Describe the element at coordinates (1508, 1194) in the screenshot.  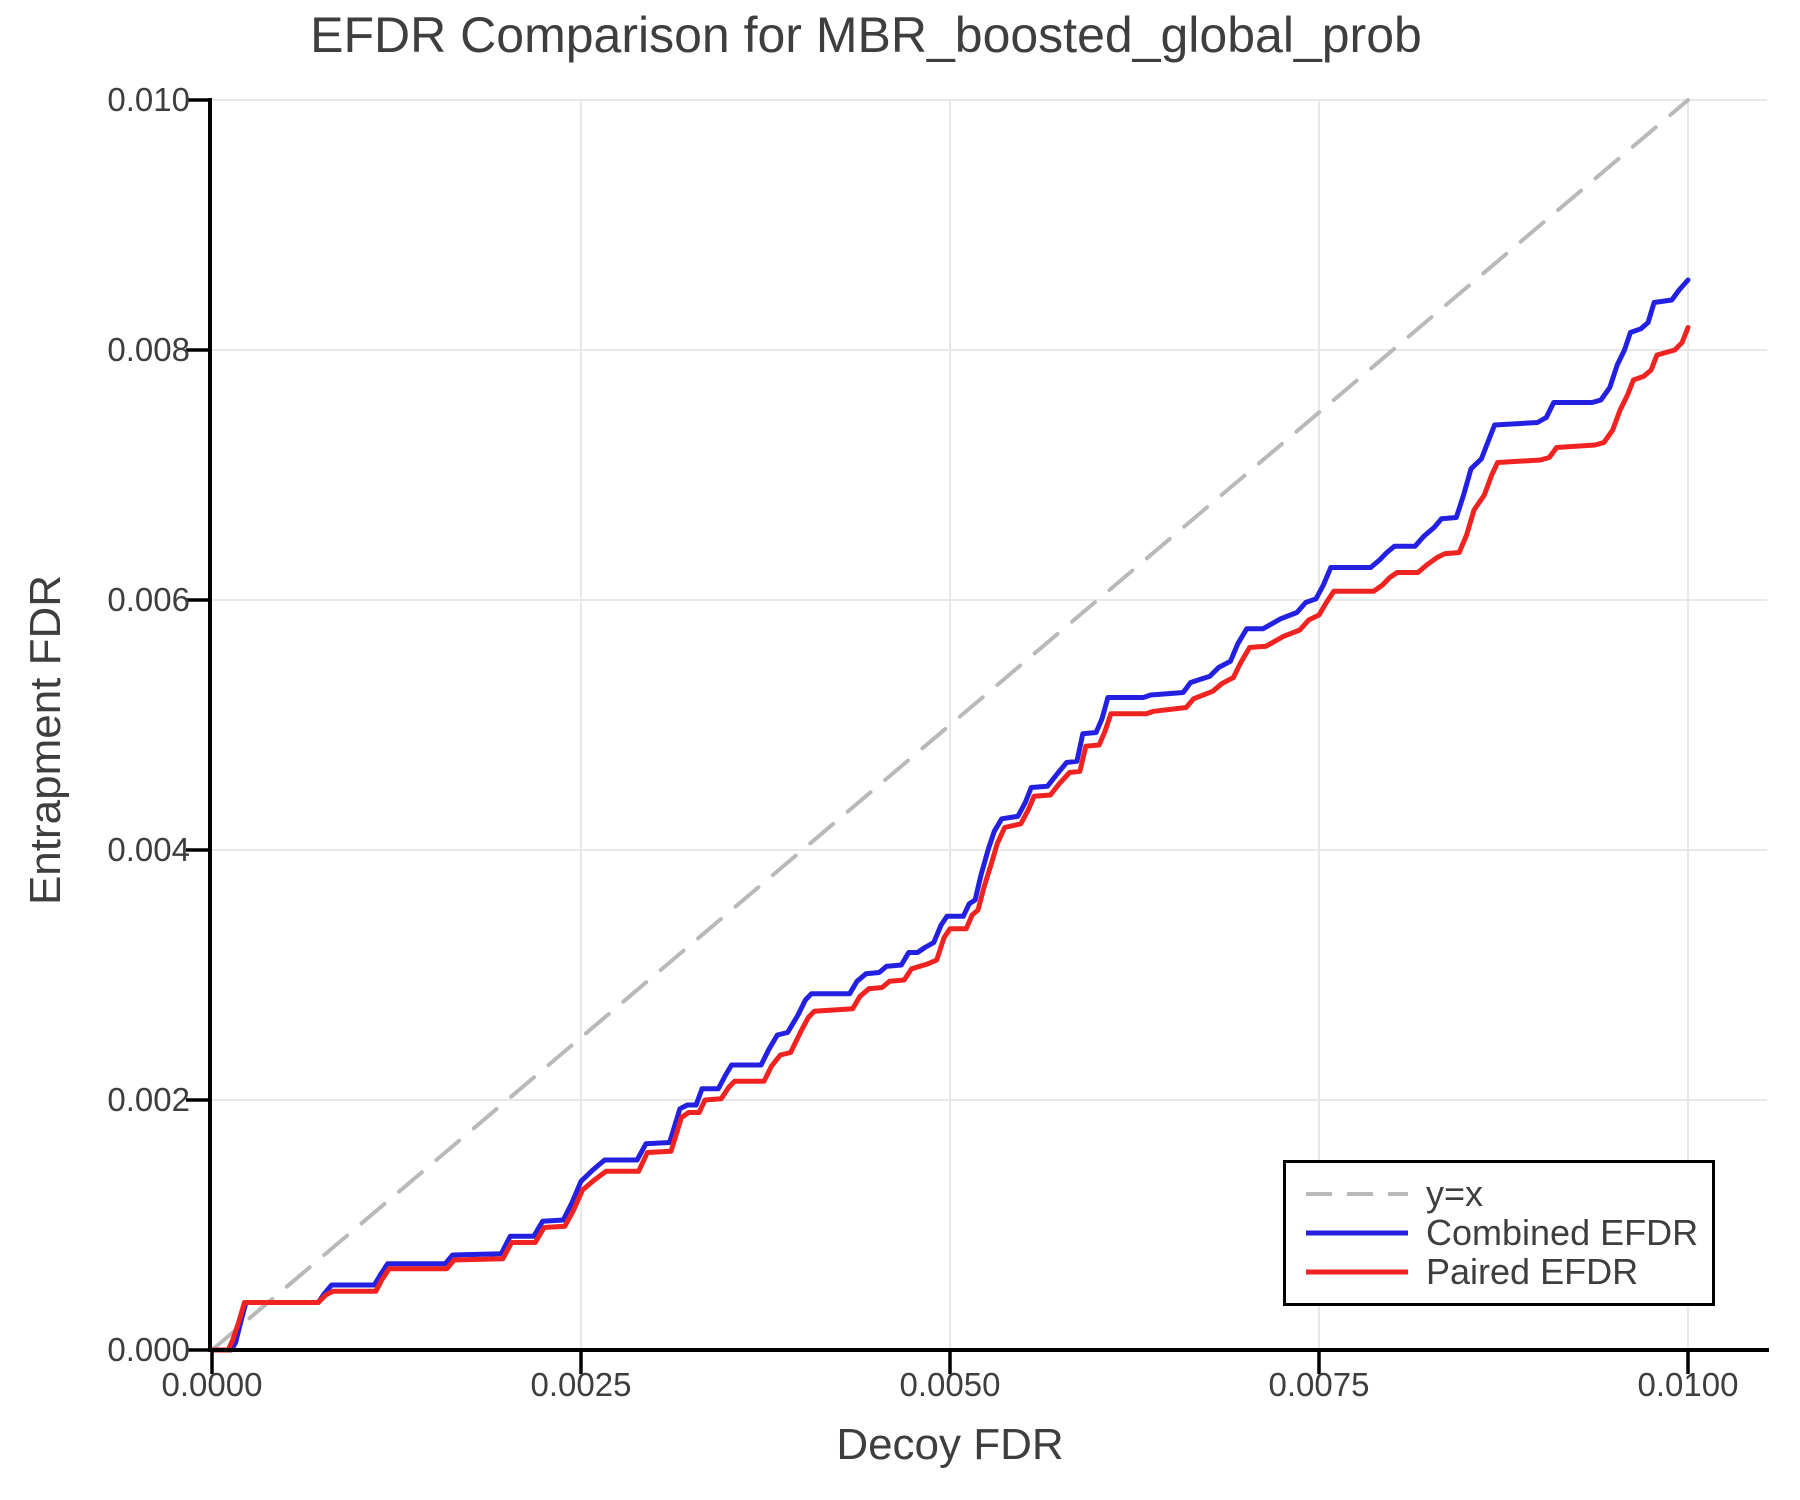
I see `legend-item-identity: y=x` at that location.